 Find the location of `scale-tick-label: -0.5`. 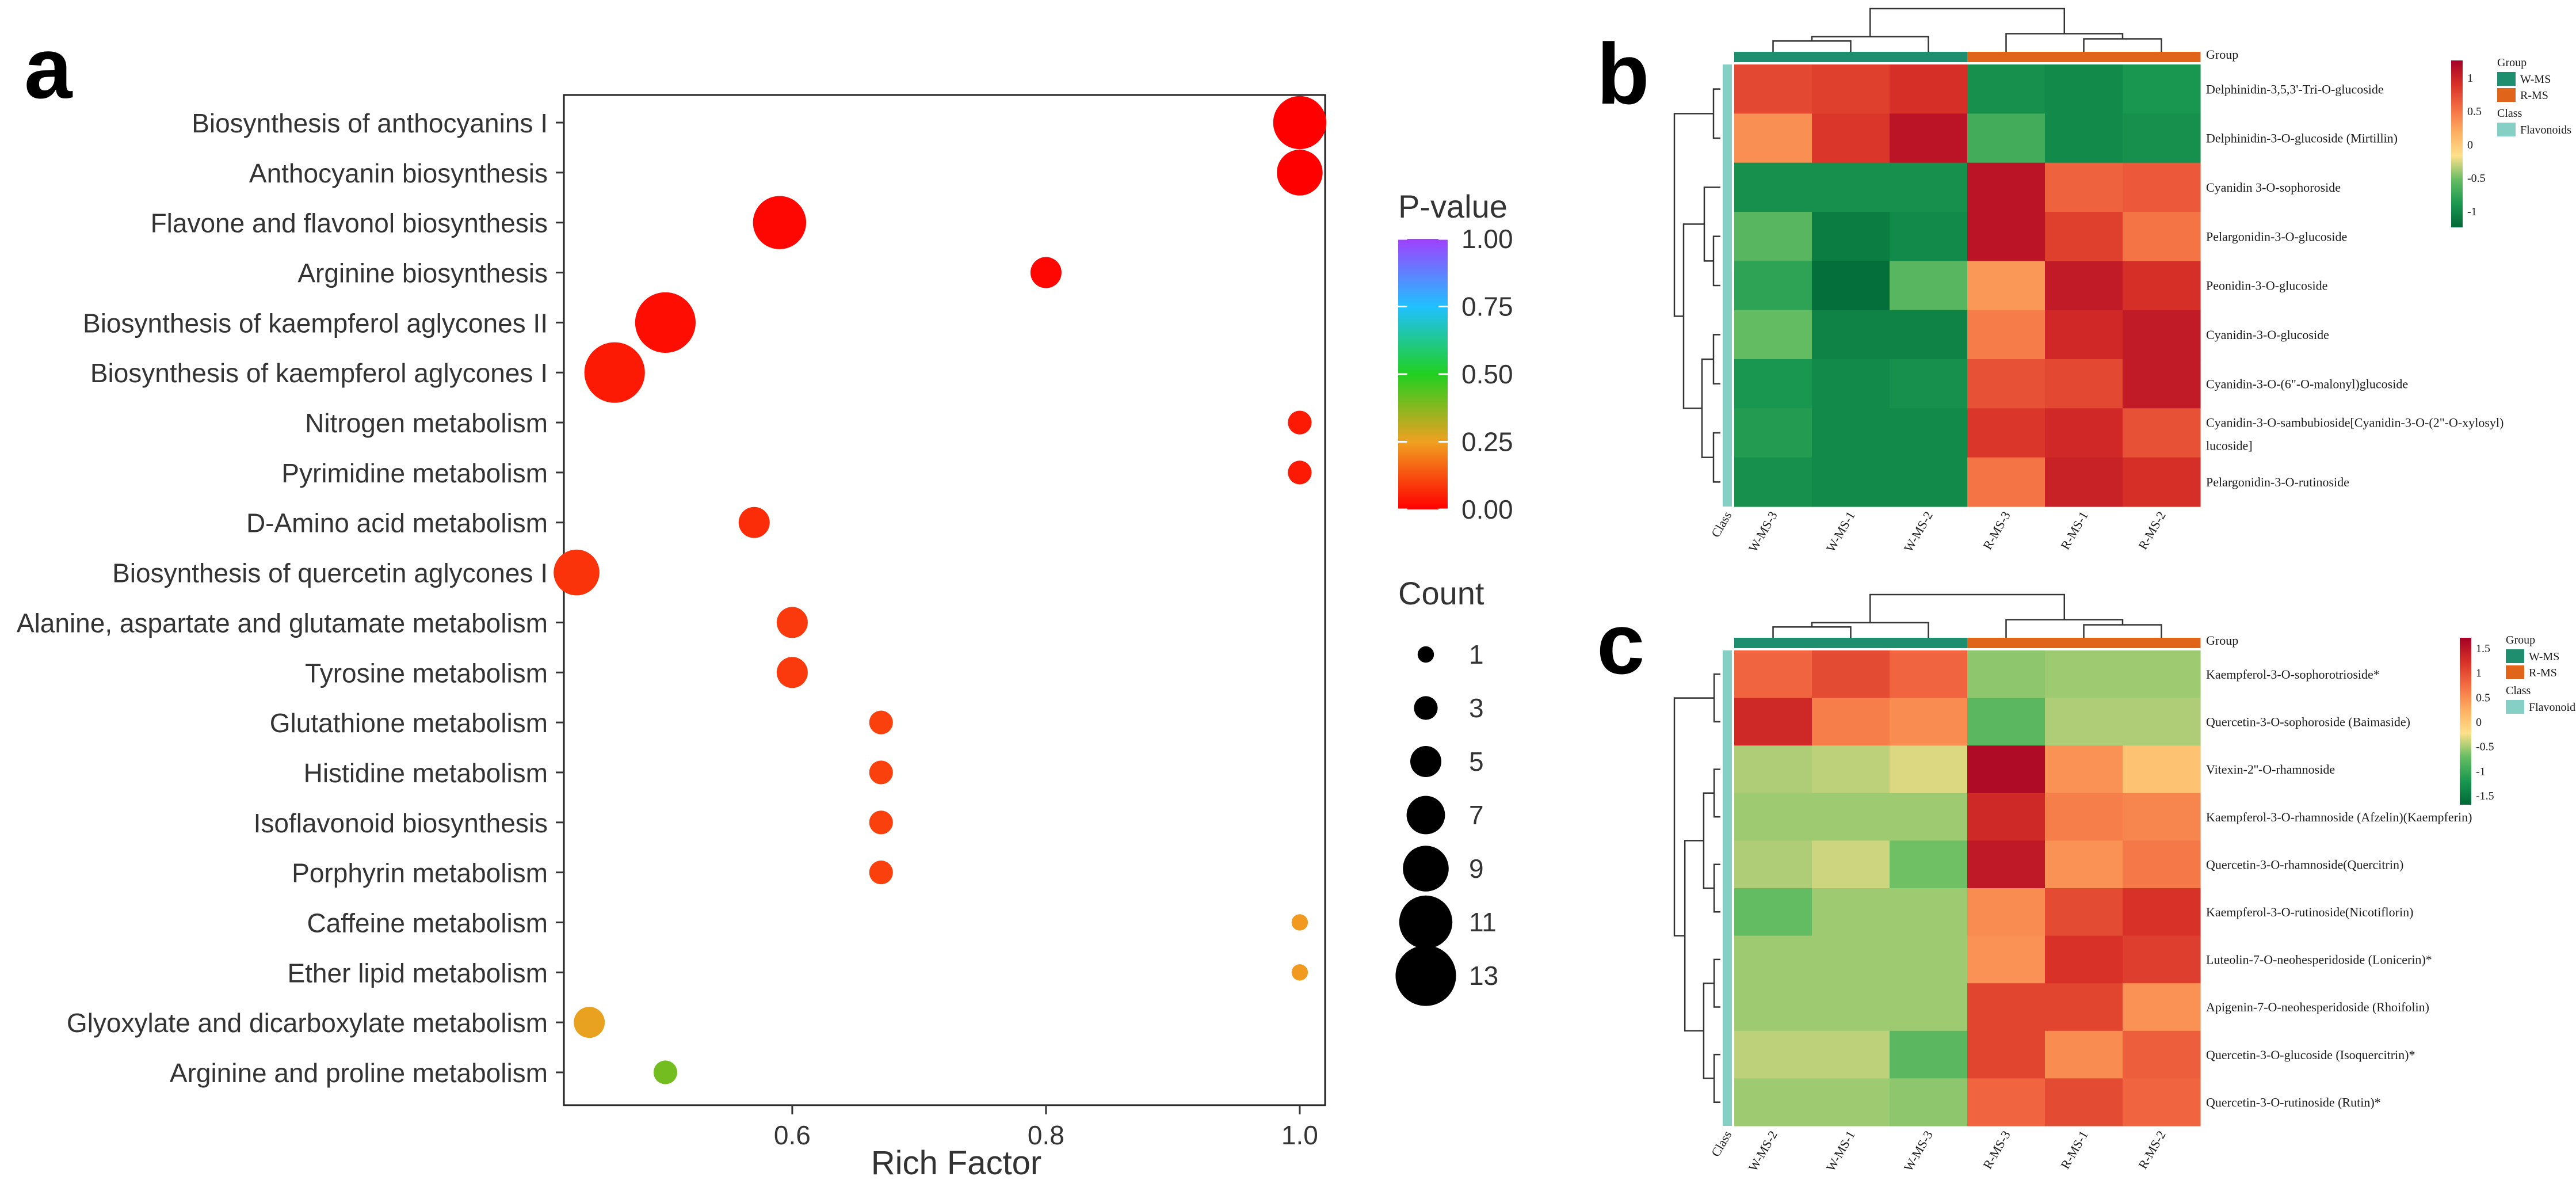

scale-tick-label: -0.5 is located at coordinates (2485, 747).